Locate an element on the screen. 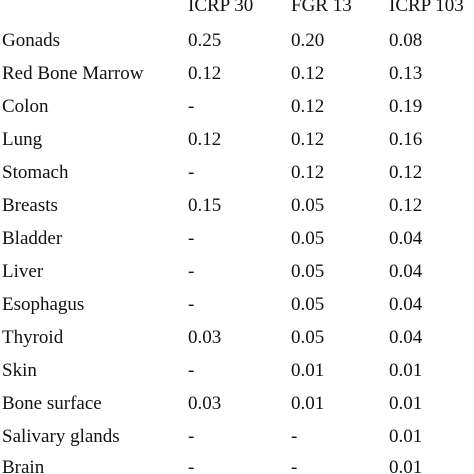 The image size is (474, 474). tissue-name-cell: Breasts is located at coordinates (30, 205).